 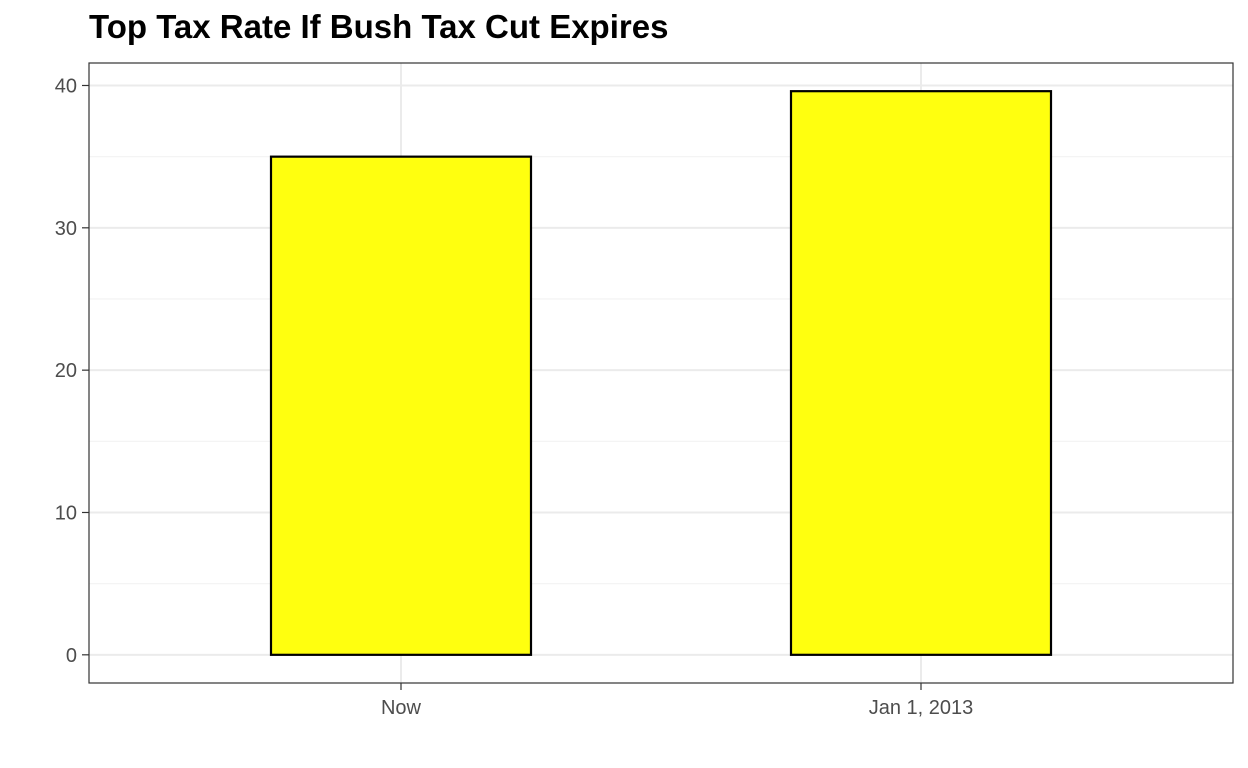 I want to click on x-axis: Now Jan 1, 2013, so click(x=677, y=701).